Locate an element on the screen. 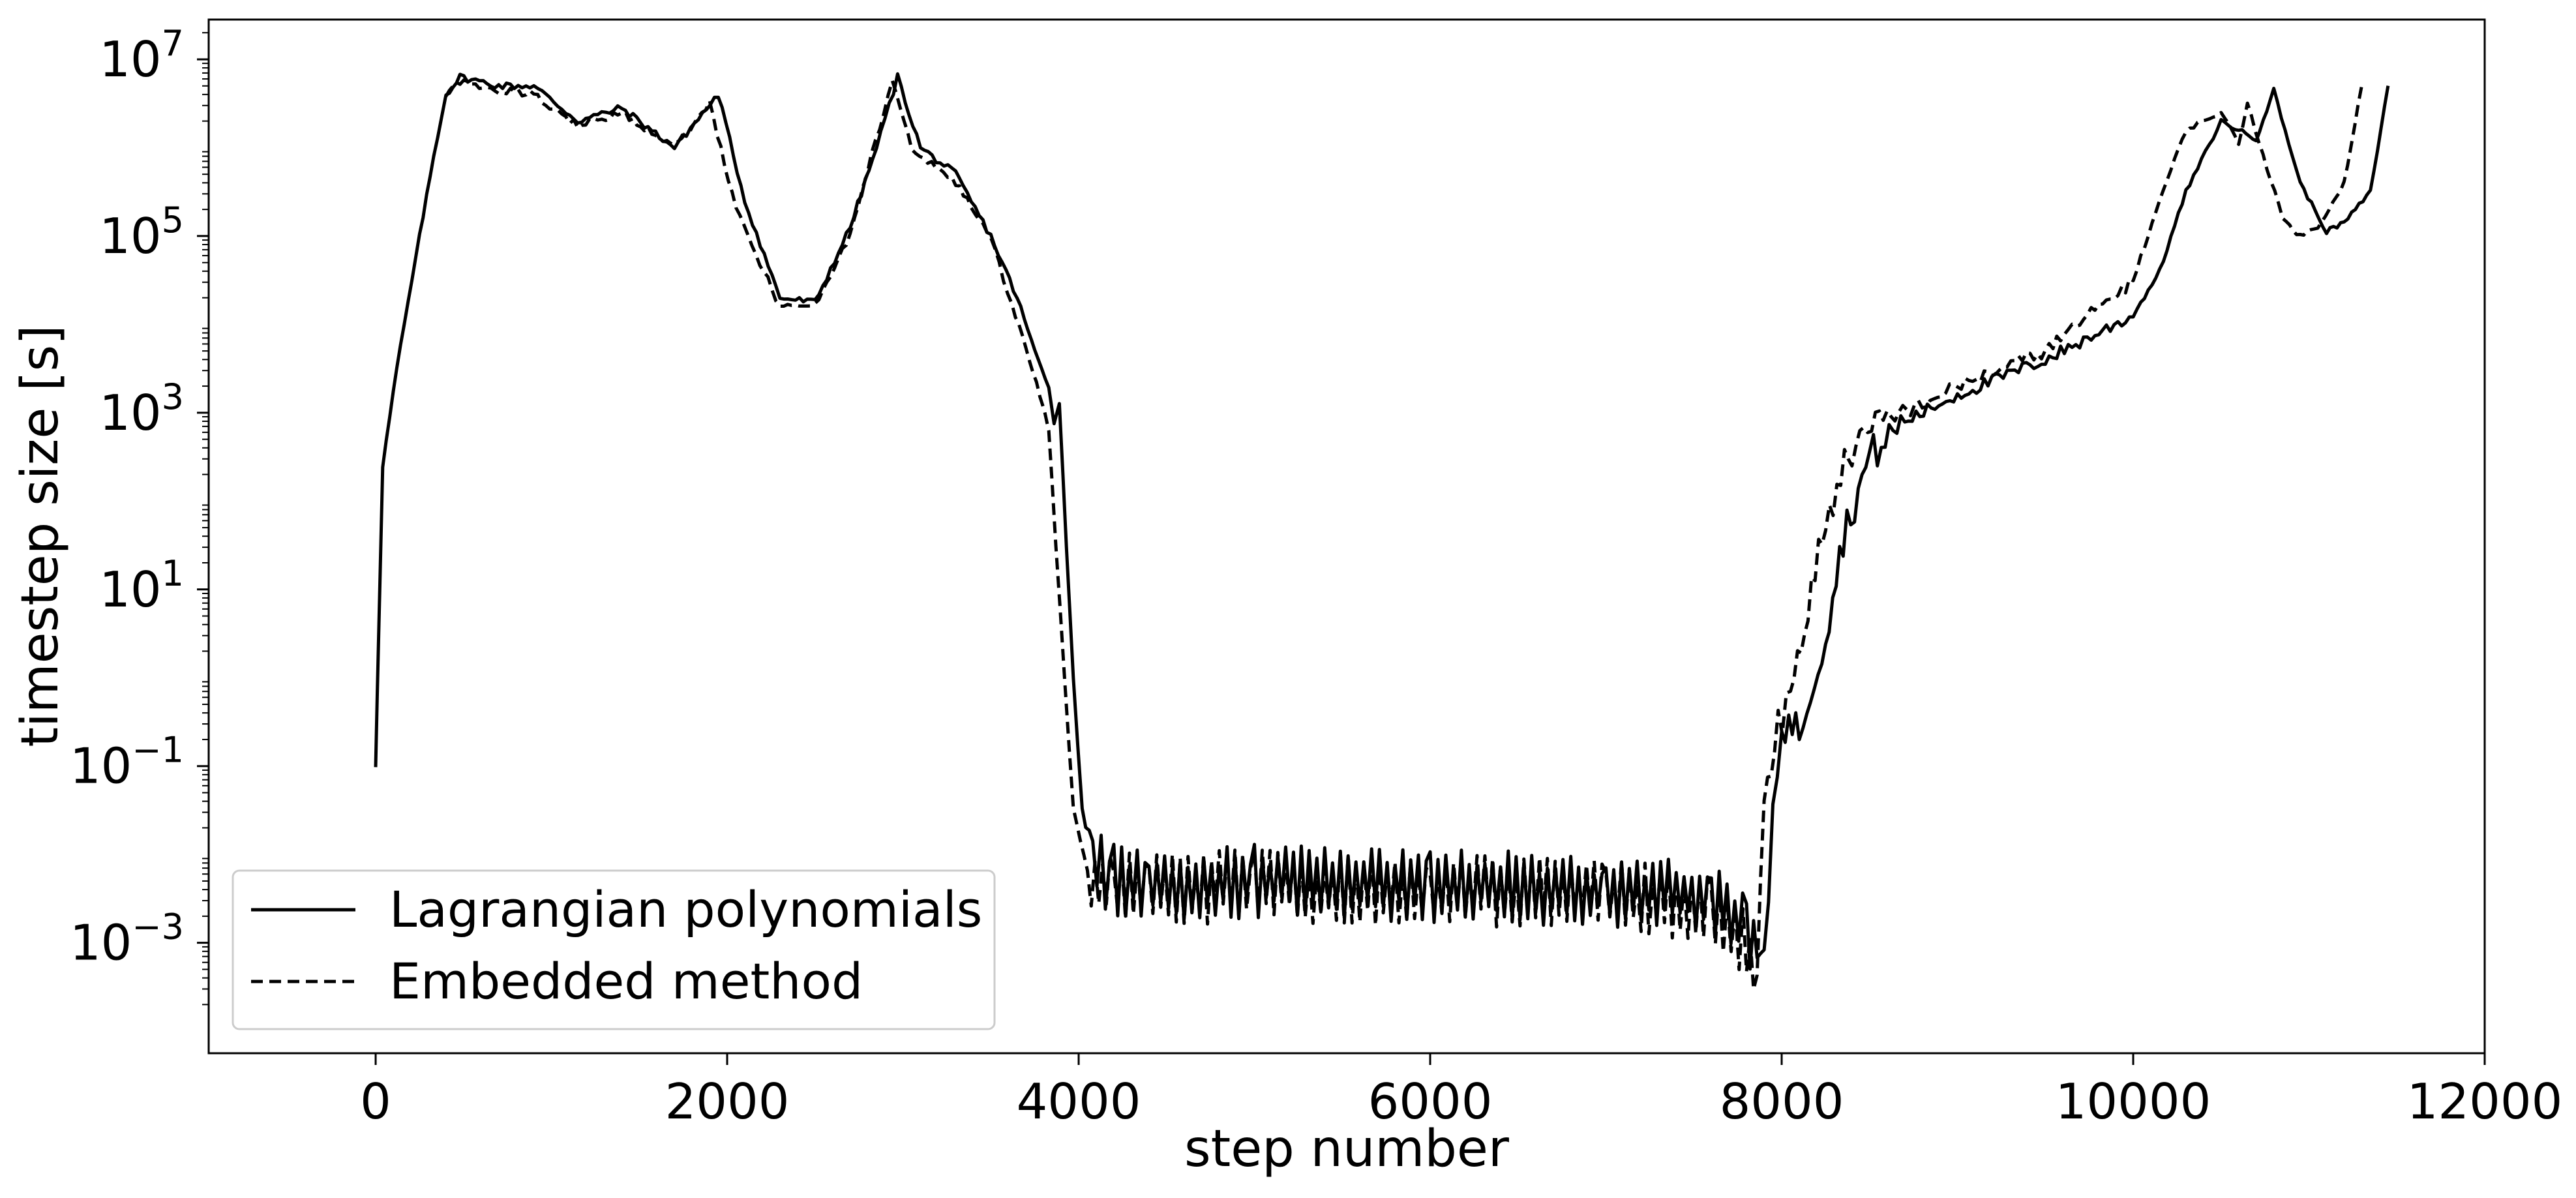 The height and width of the screenshot is (1198, 2576). legend-box is located at coordinates (614, 950).